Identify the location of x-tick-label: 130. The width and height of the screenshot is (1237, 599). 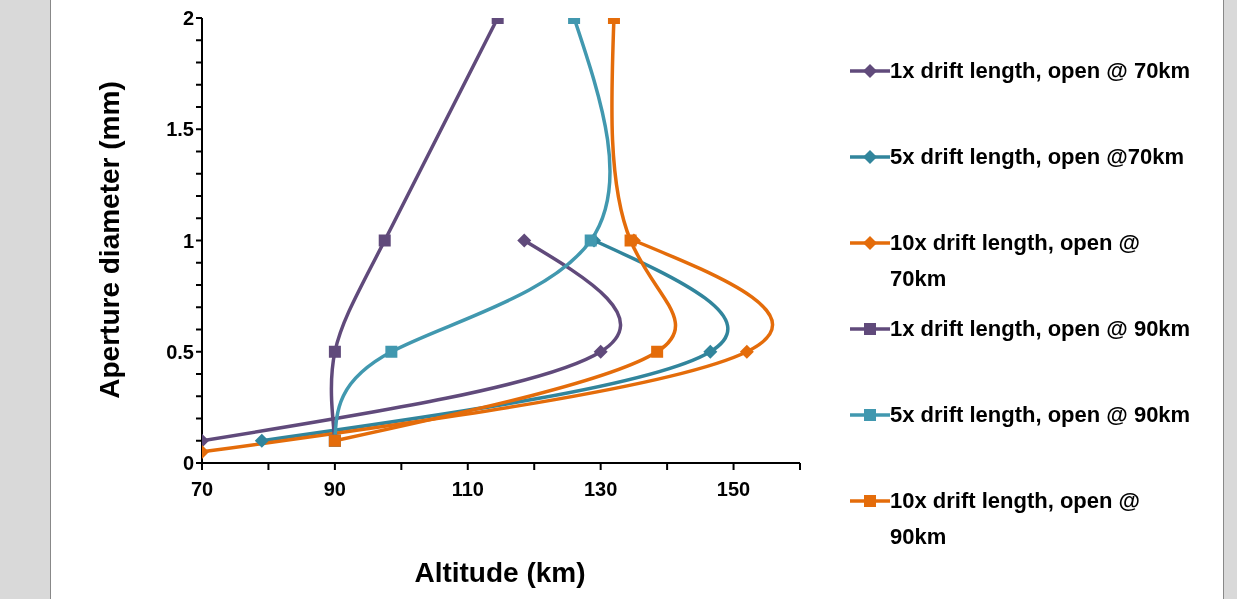
(600, 489).